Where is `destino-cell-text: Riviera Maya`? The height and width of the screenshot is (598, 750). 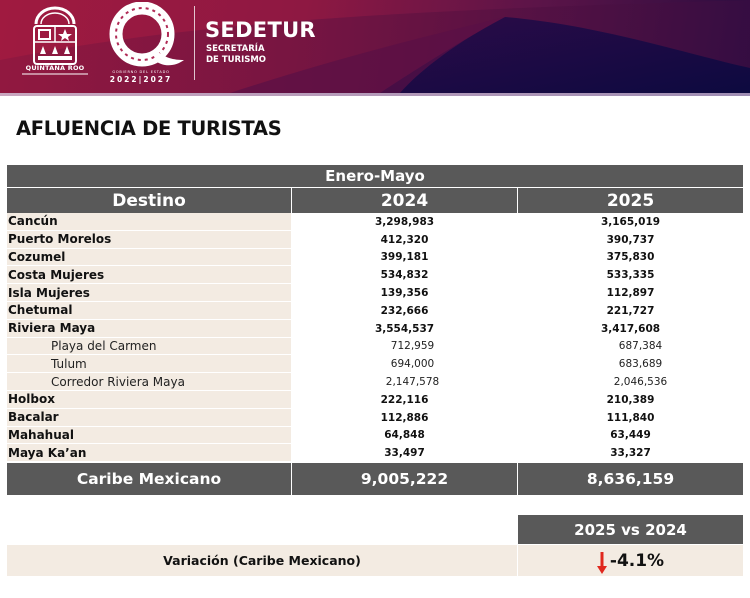 destino-cell-text: Riviera Maya is located at coordinates (52, 328).